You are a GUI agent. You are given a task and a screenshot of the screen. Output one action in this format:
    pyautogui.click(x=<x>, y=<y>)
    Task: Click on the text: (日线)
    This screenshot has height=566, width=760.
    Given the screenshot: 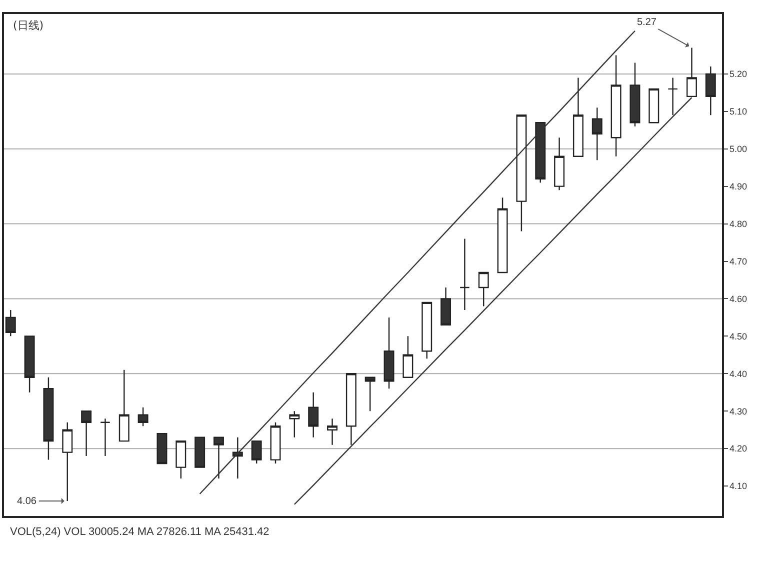 What is the action you would take?
    pyautogui.click(x=28, y=25)
    